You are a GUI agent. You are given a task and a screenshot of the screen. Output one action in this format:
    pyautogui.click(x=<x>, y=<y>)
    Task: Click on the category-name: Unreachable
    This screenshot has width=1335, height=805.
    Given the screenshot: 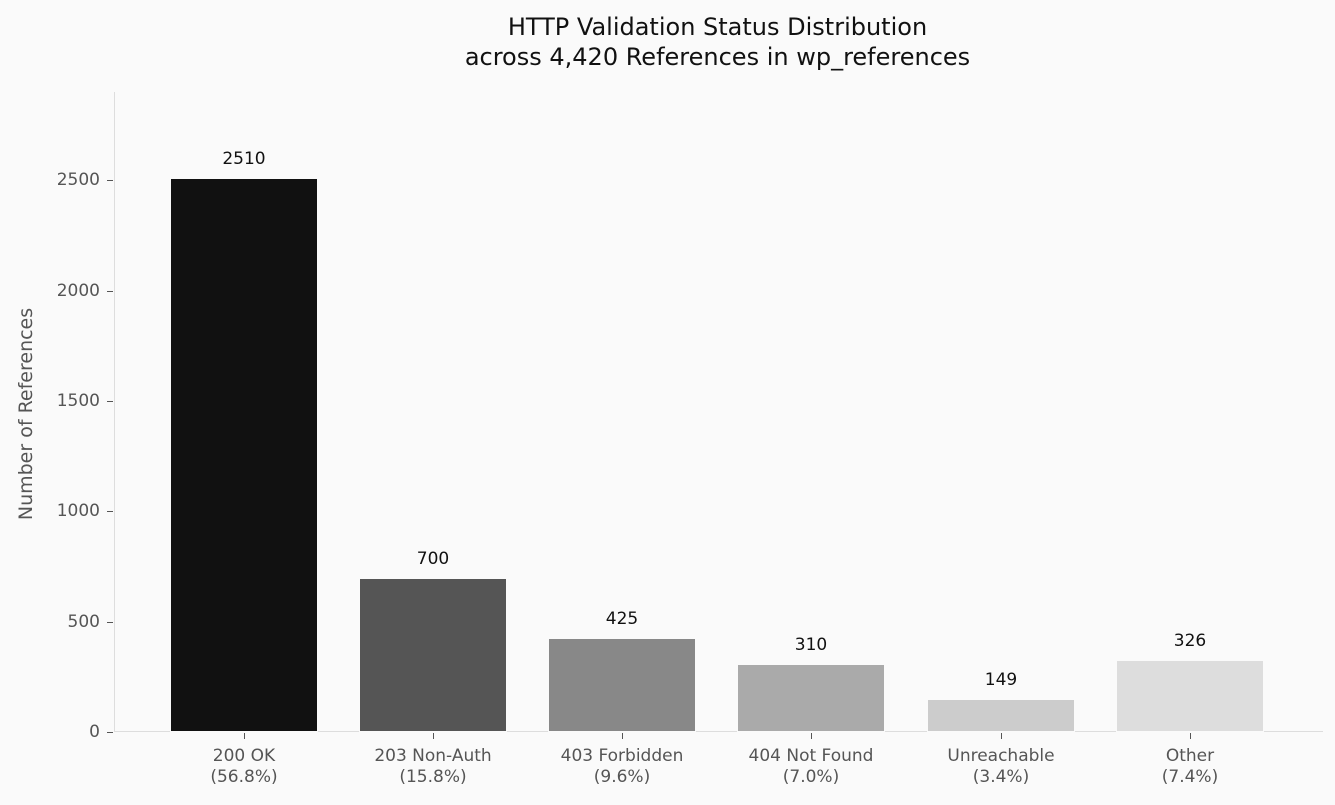 What is the action you would take?
    pyautogui.click(x=1001, y=756)
    